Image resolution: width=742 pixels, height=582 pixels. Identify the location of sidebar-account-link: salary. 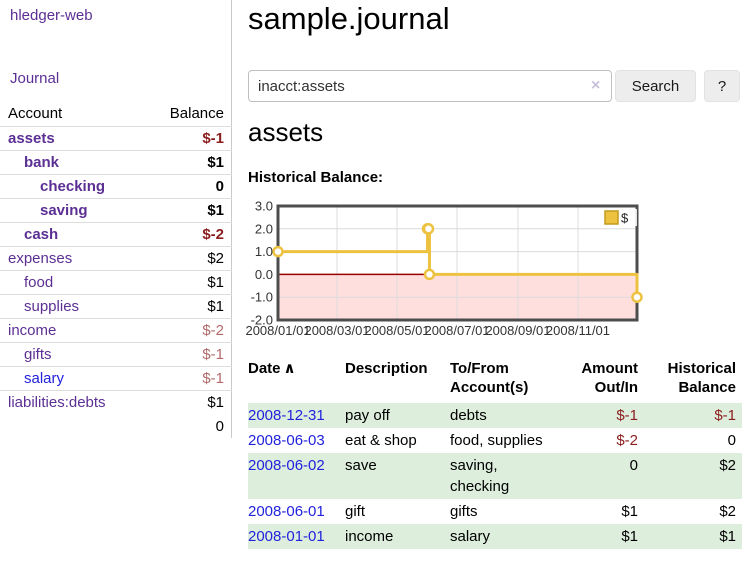
(44, 378).